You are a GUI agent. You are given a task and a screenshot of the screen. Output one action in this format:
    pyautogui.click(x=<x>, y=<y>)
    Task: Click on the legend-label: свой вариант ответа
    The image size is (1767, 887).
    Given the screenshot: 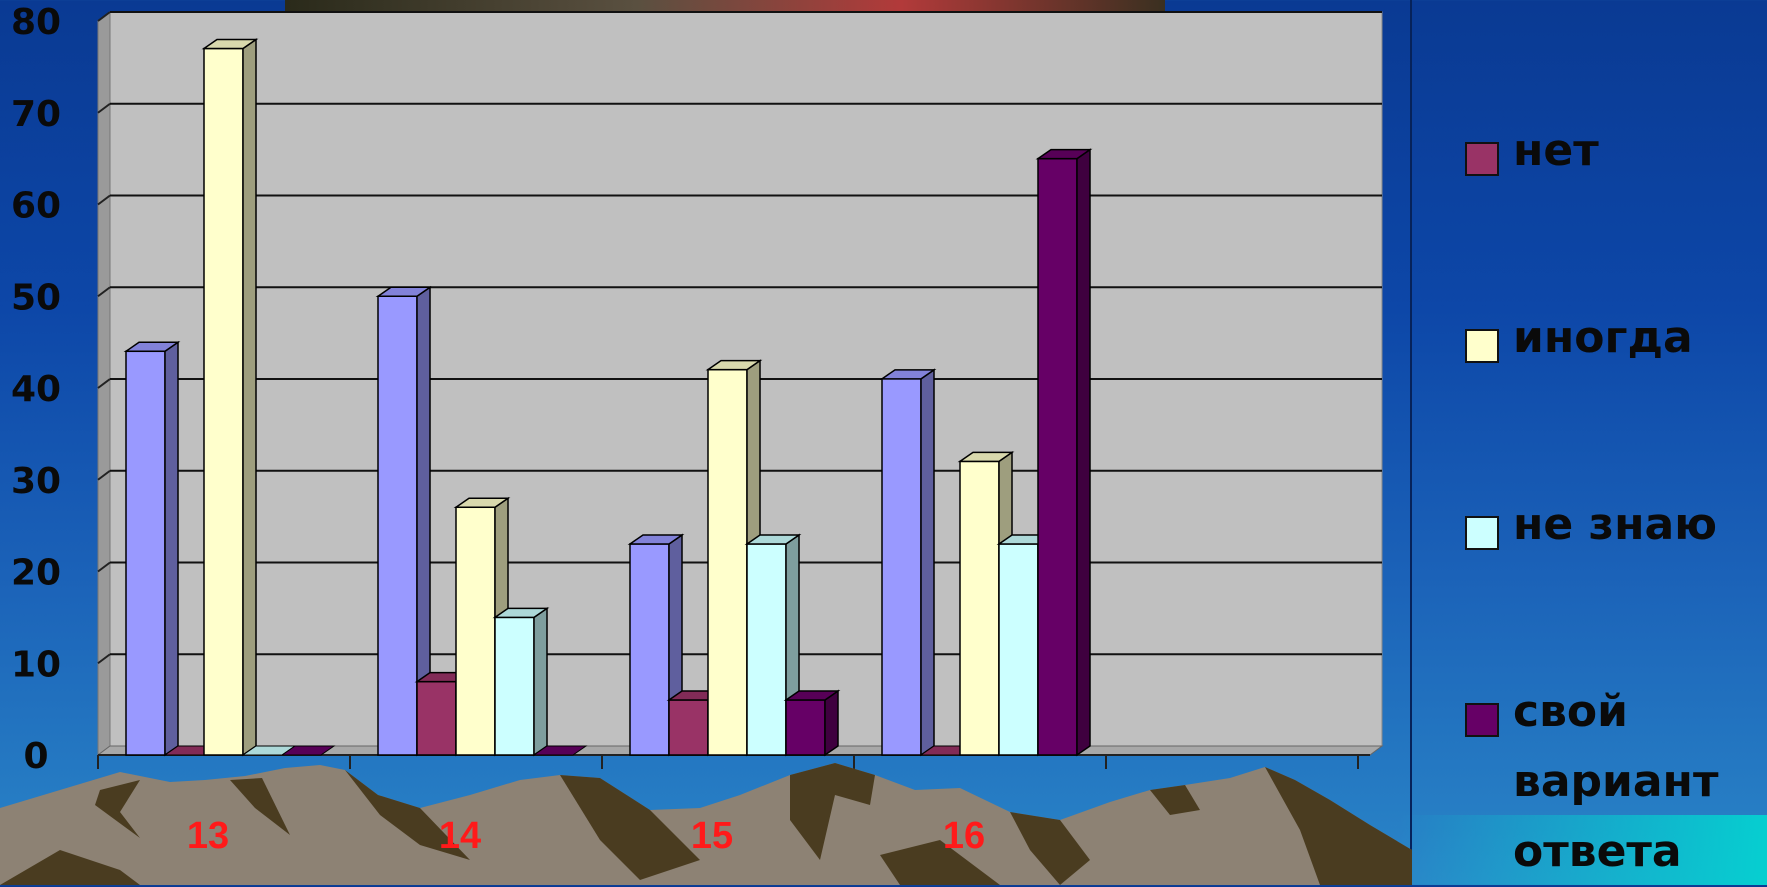 What is the action you would take?
    pyautogui.click(x=1616, y=781)
    